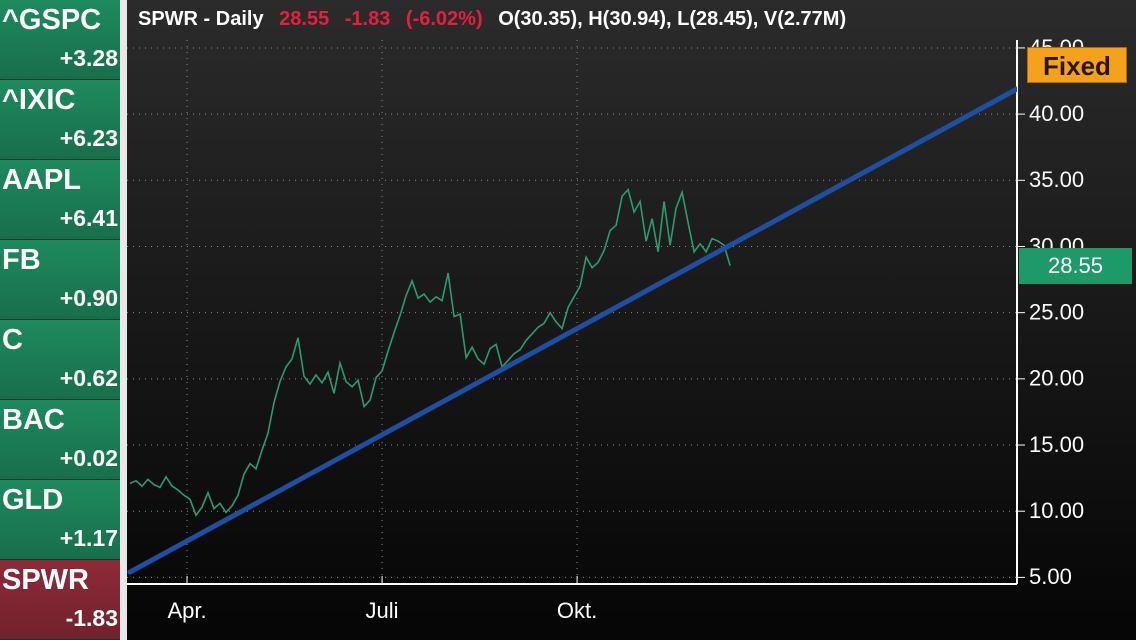  Describe the element at coordinates (672, 19) in the screenshot. I see `ohlcv: O(30.35), H(30.94), L(28.45), V(2.77M)` at that location.